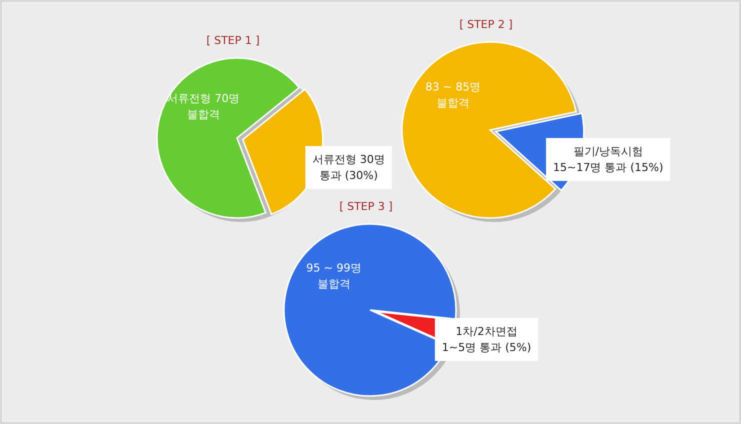  What do you see at coordinates (348, 167) in the screenshot?
I see `slice-label: 서류전형 30명 통과 (30%)` at bounding box center [348, 167].